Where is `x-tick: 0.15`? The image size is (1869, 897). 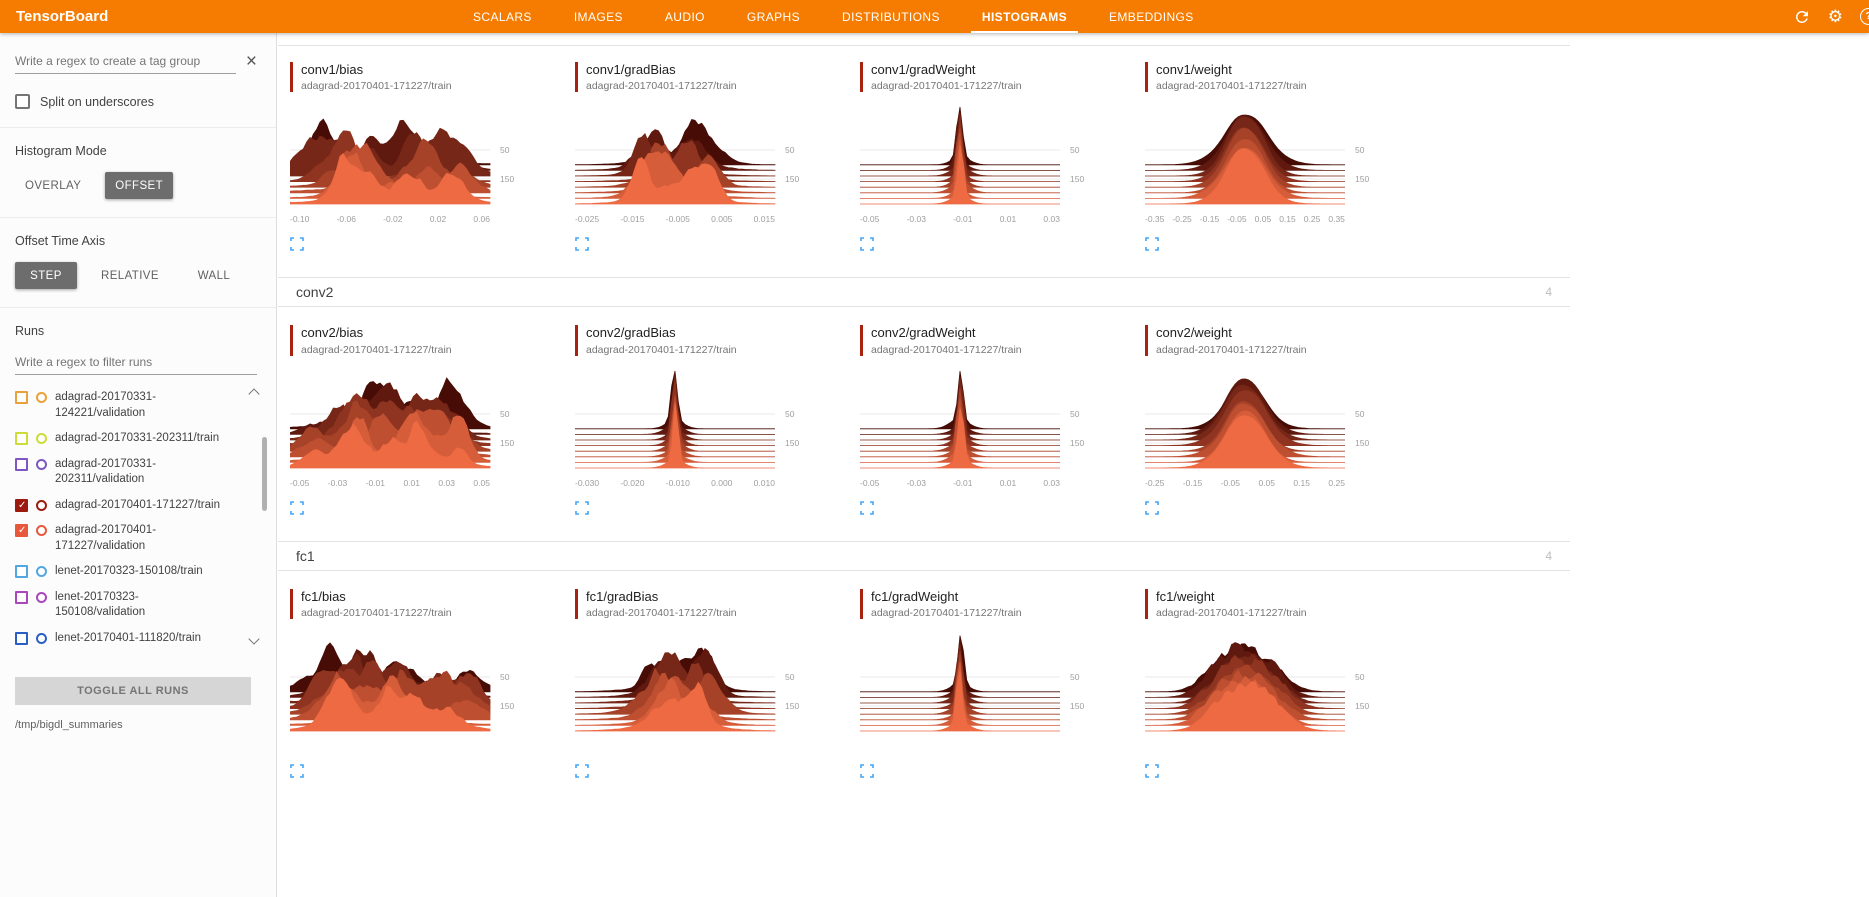
x-tick: 0.15 is located at coordinates (1301, 482).